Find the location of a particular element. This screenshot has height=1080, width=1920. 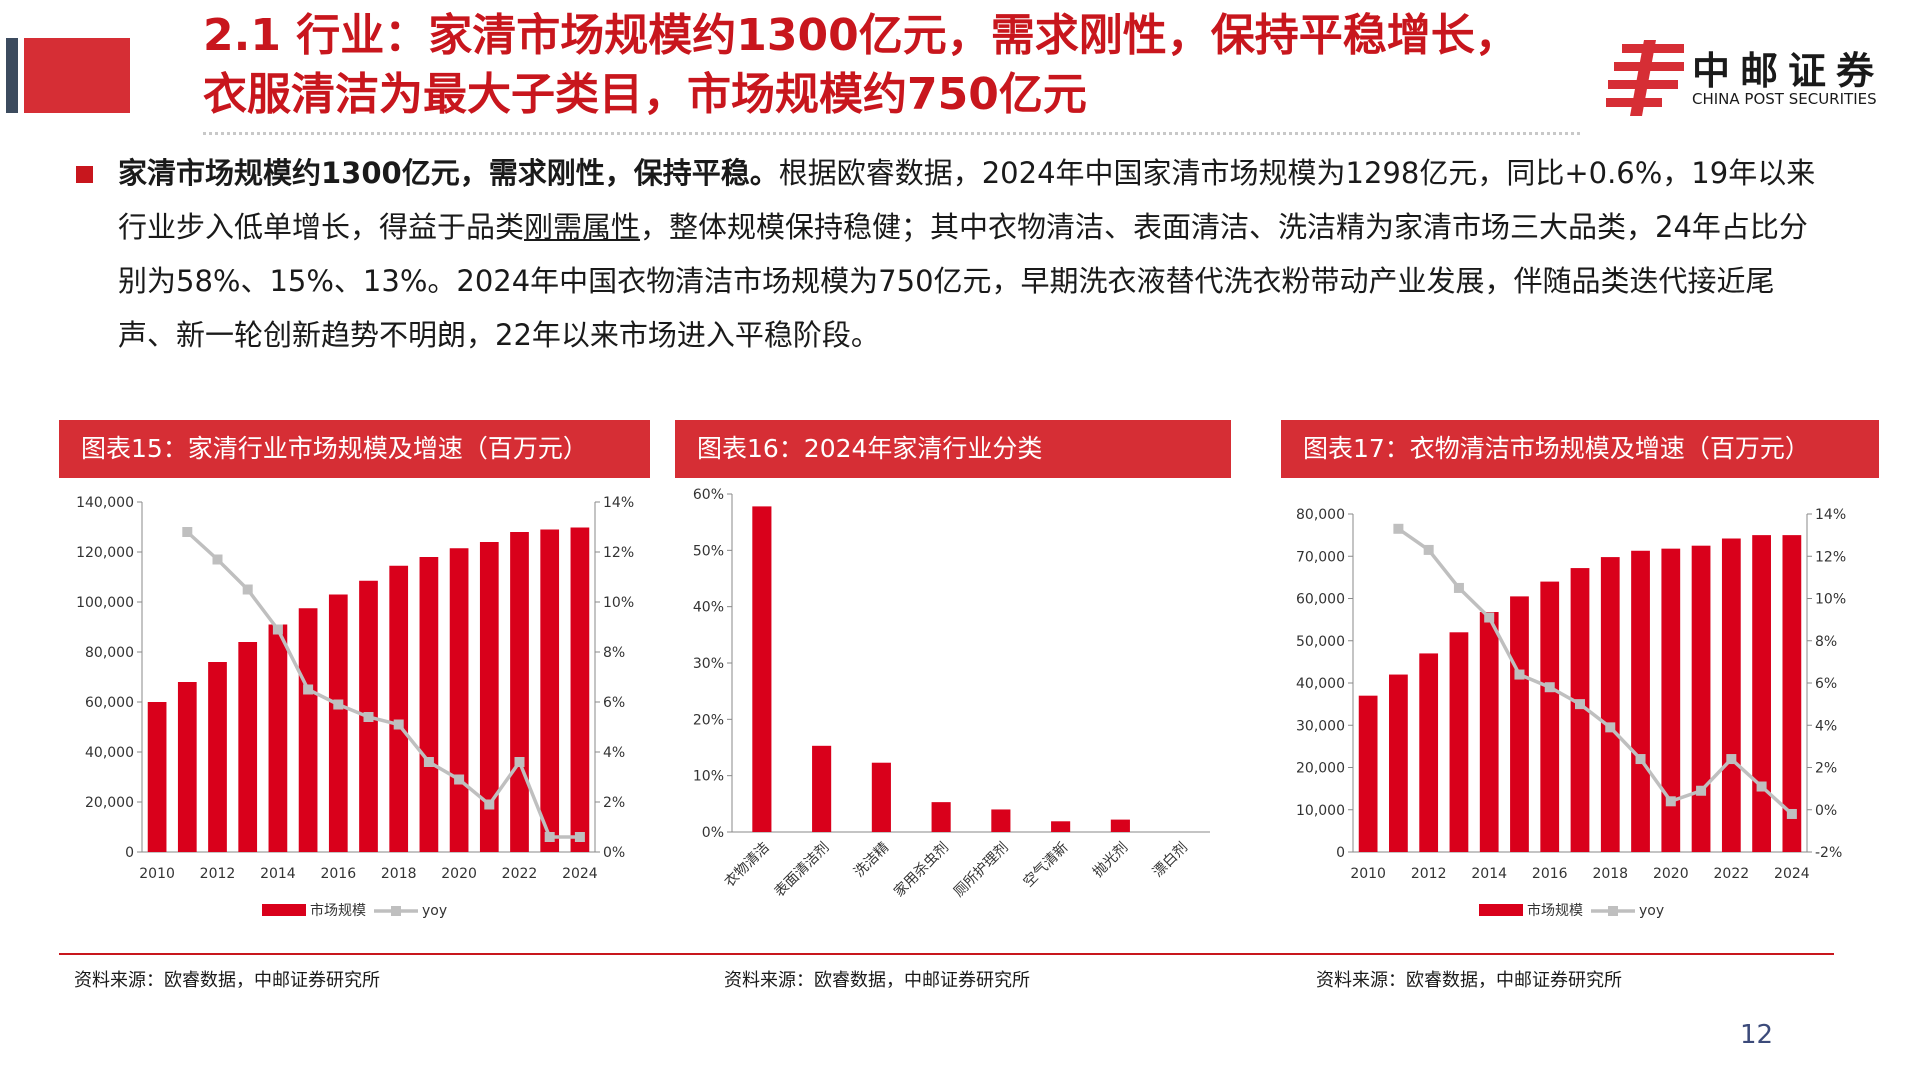

logo-name-en: CHINA POST SECURITIES is located at coordinates (1784, 99).